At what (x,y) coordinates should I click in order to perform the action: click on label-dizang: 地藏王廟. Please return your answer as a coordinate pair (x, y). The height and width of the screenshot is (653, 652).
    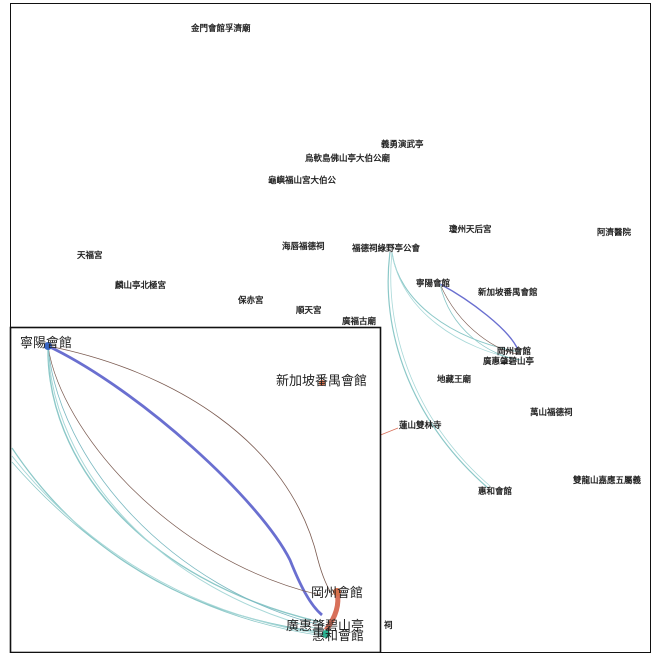
    Looking at the image, I should click on (454, 379).